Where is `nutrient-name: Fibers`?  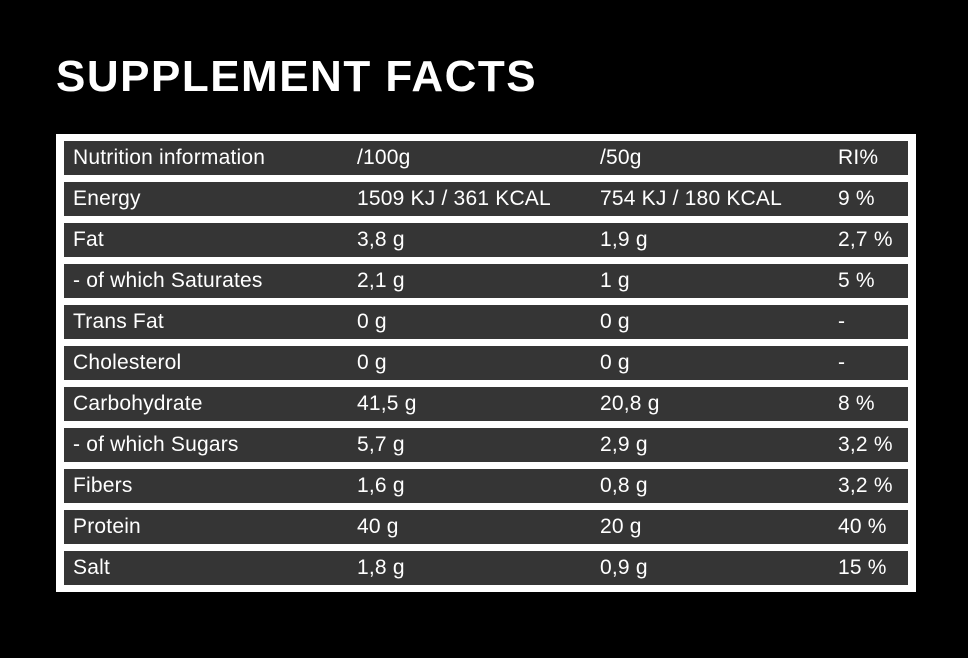 nutrient-name: Fibers is located at coordinates (103, 485).